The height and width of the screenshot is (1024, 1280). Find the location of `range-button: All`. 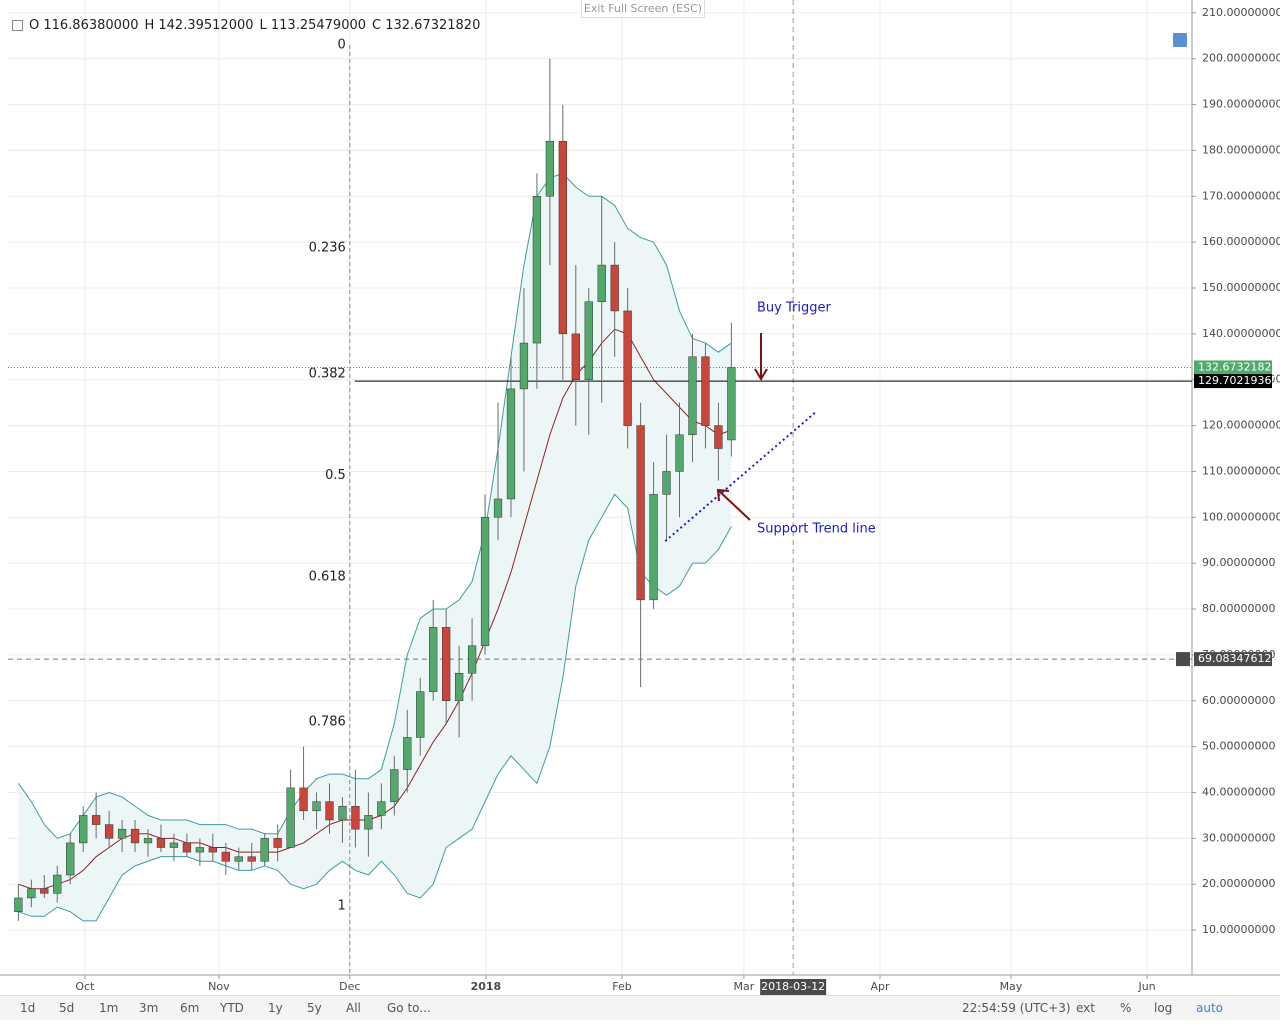

range-button: All is located at coordinates (353, 1008).